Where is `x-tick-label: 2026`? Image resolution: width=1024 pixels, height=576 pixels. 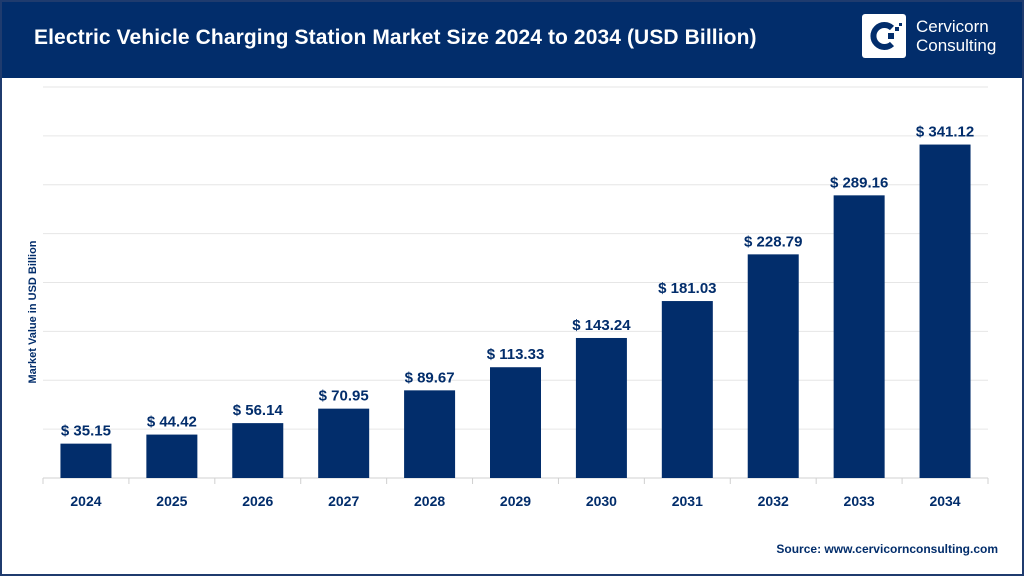
x-tick-label: 2026 is located at coordinates (257, 501).